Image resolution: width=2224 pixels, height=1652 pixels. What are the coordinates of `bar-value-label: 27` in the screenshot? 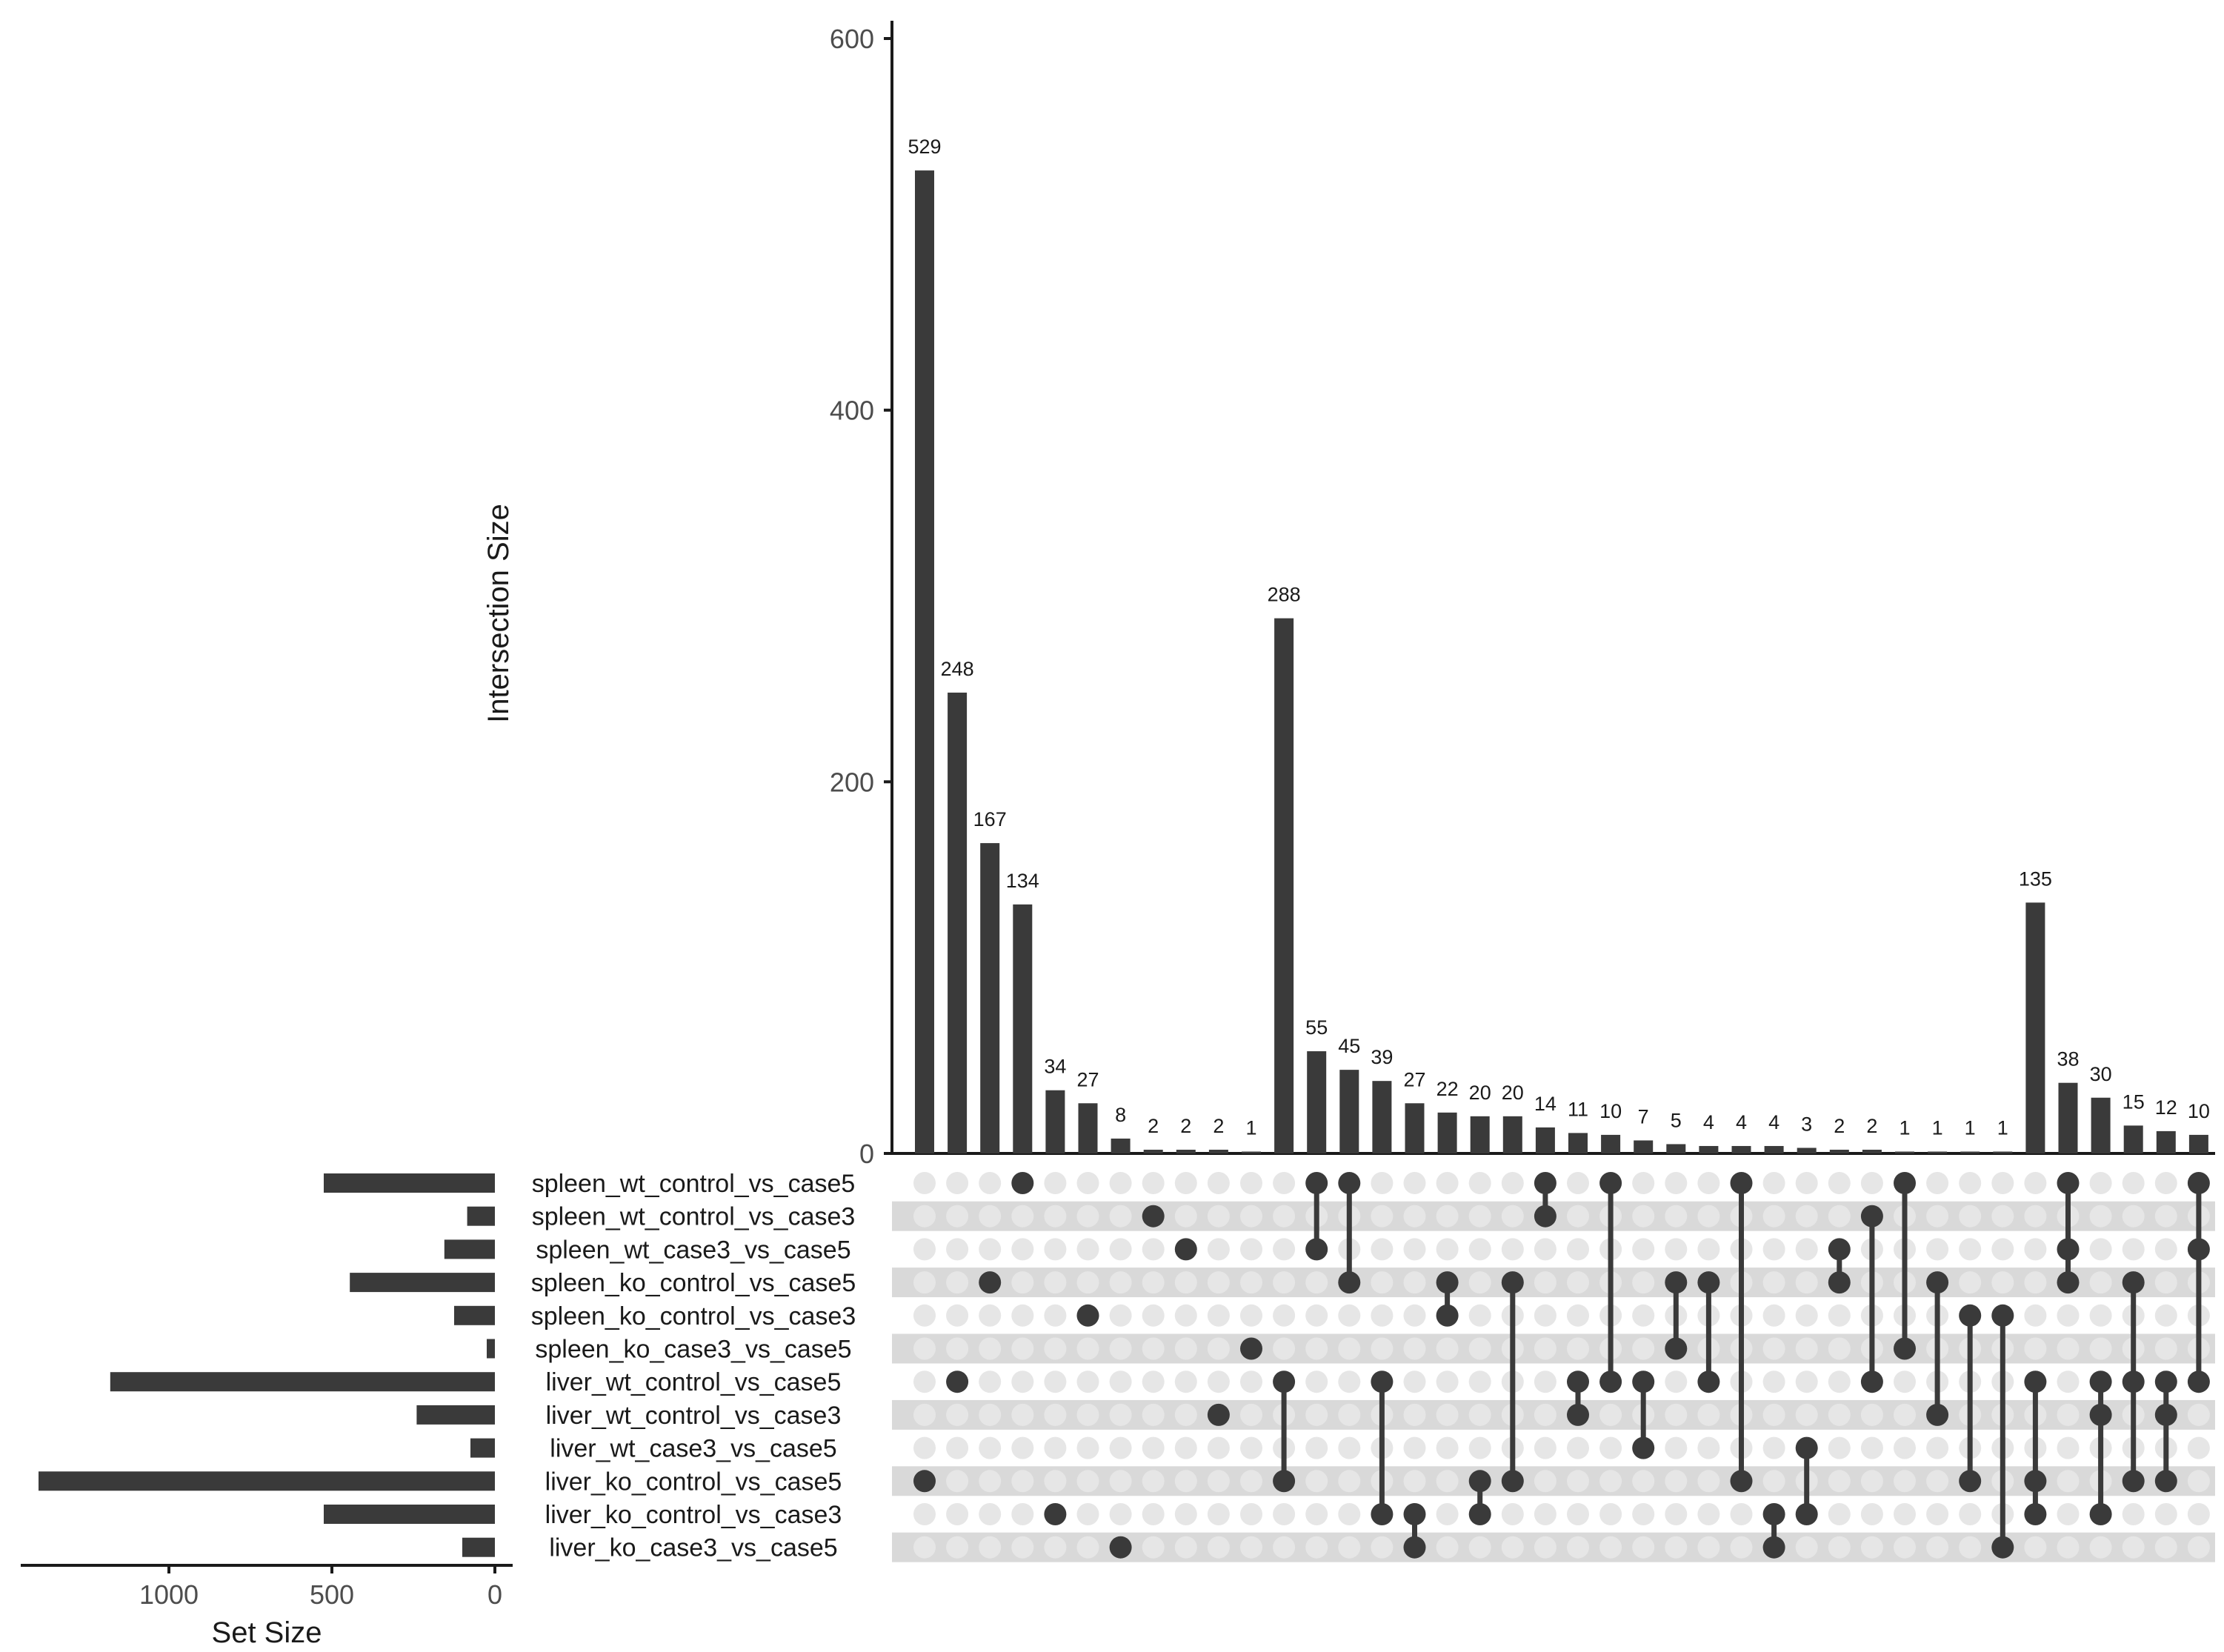 It's located at (1087, 1079).